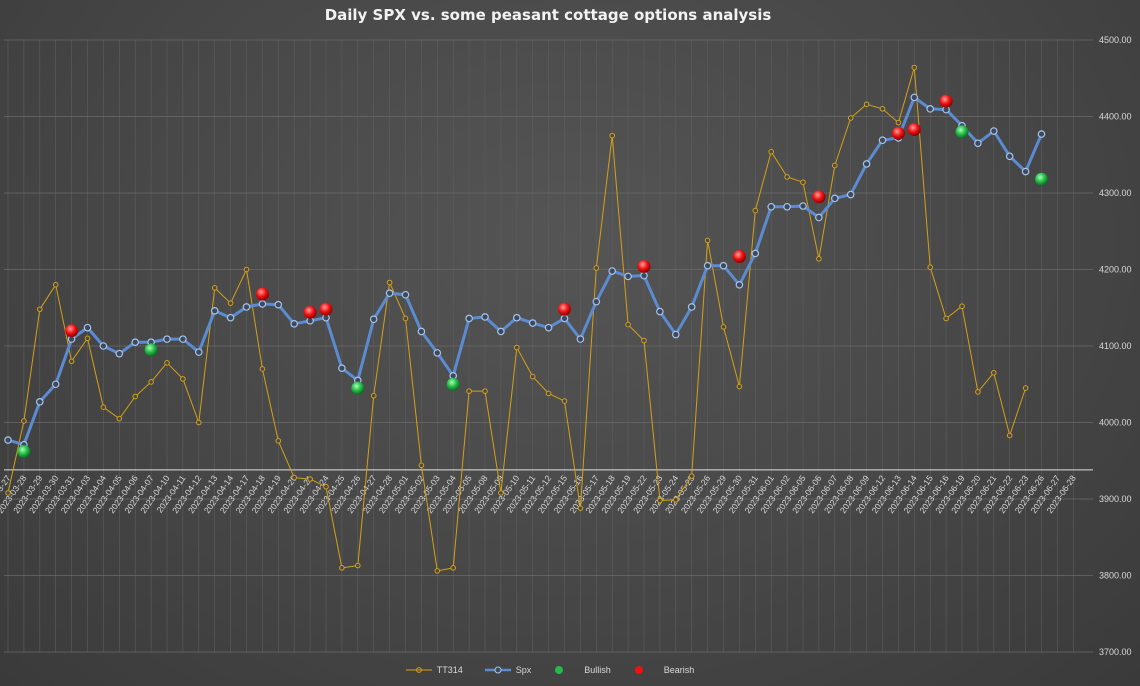 This screenshot has width=1140, height=686. What do you see at coordinates (434, 670) in the screenshot?
I see `legend-item-tt314: TT314` at bounding box center [434, 670].